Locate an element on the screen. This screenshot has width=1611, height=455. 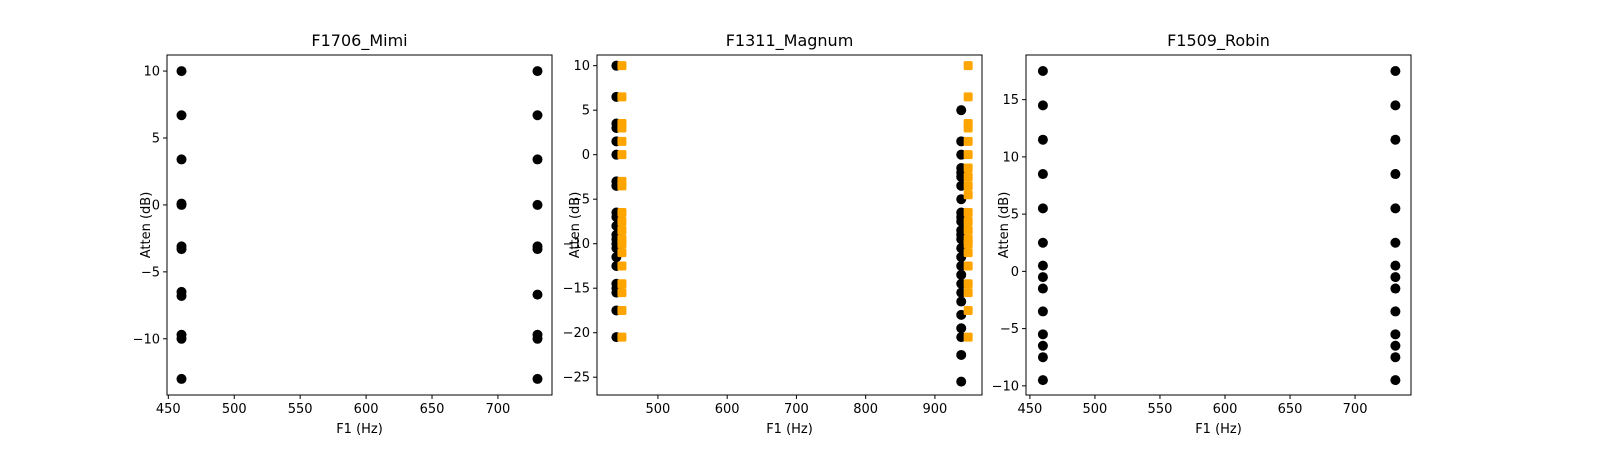
y-tick-label: −25 is located at coordinates (576, 378).